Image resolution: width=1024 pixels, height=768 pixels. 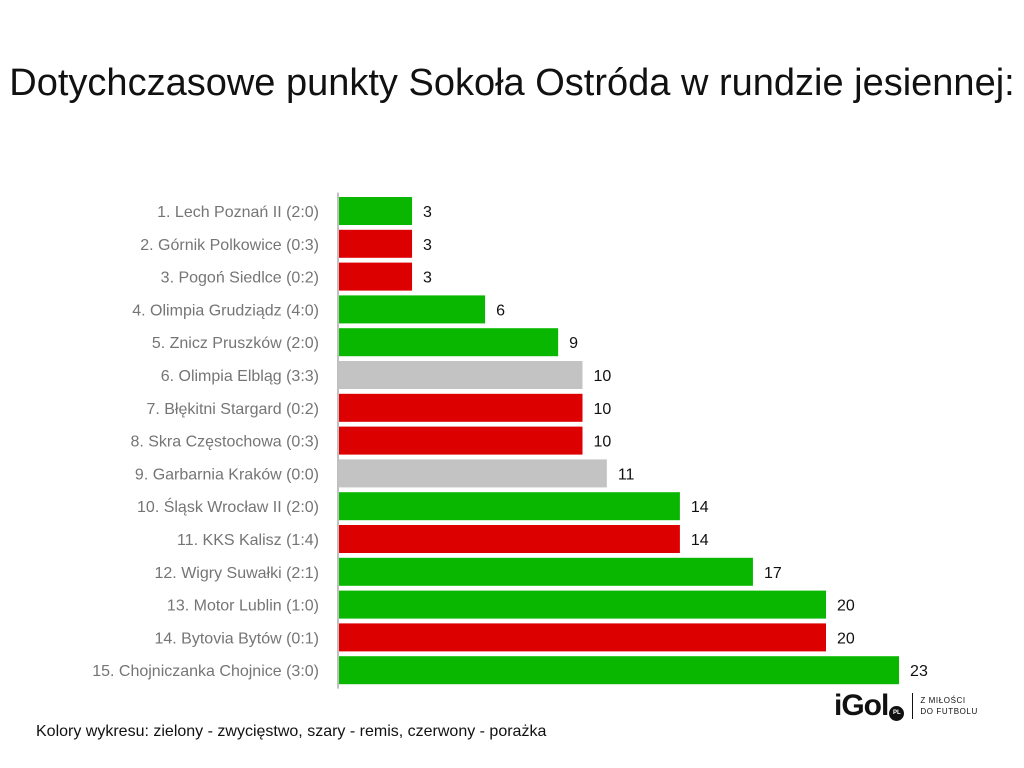 I want to click on category-label: 3. Pogoń Siedlce (0:2), so click(x=240, y=278).